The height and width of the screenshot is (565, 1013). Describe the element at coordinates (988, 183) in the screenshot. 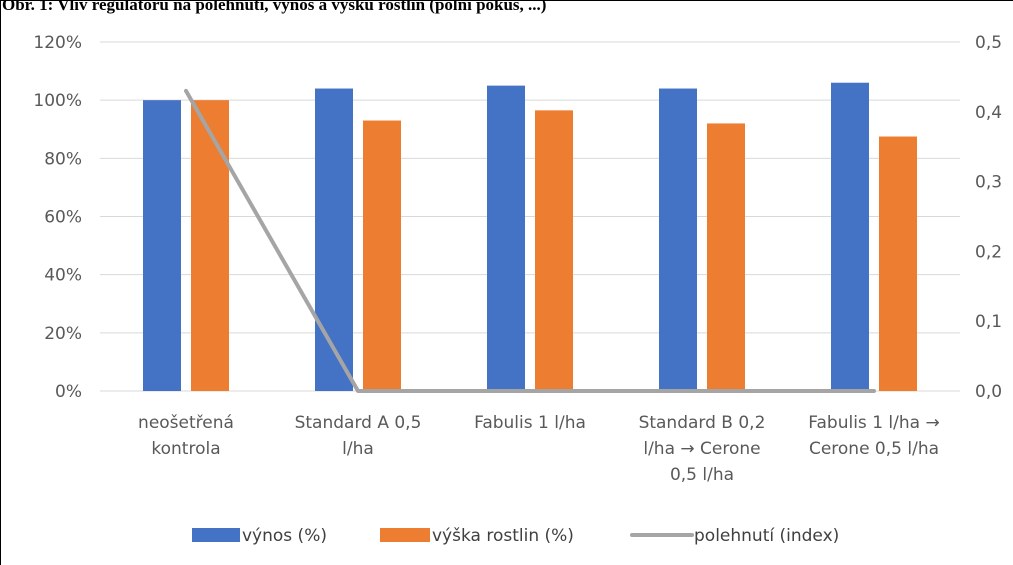

I see `y-right-tick-label: 0,3` at that location.